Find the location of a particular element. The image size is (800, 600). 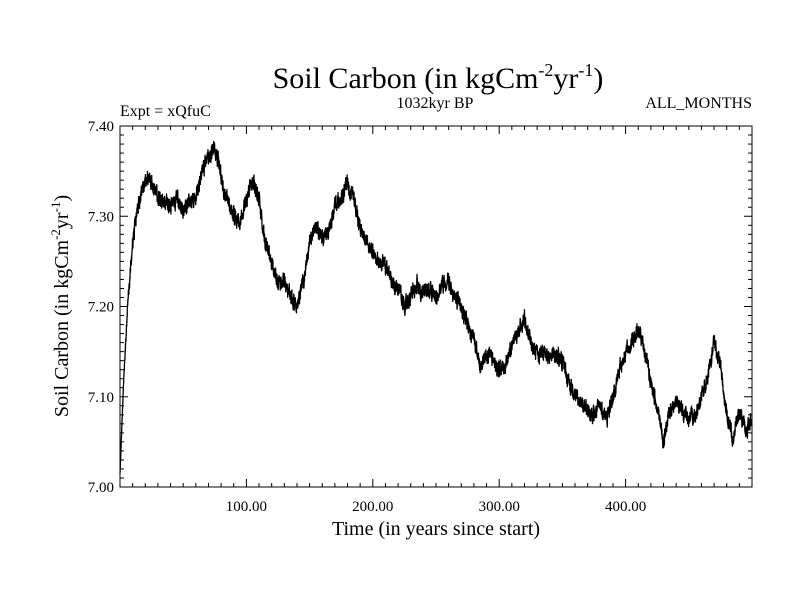

x-tick-label: 400.00 is located at coordinates (625, 507).